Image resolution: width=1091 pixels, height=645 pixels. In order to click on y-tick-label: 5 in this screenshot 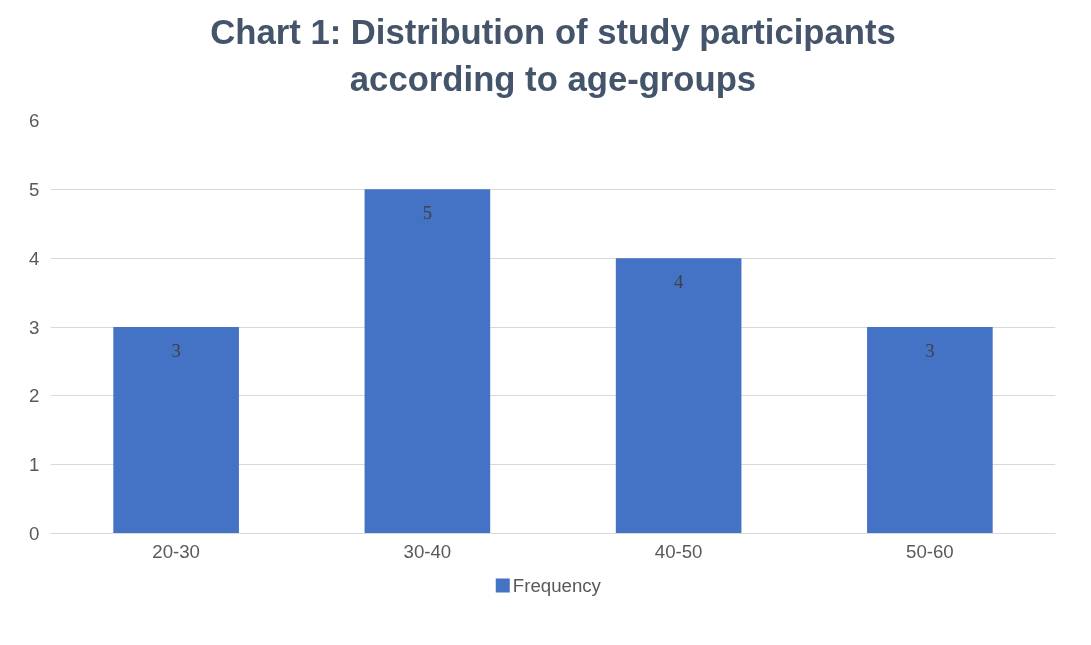, I will do `click(34, 189)`.